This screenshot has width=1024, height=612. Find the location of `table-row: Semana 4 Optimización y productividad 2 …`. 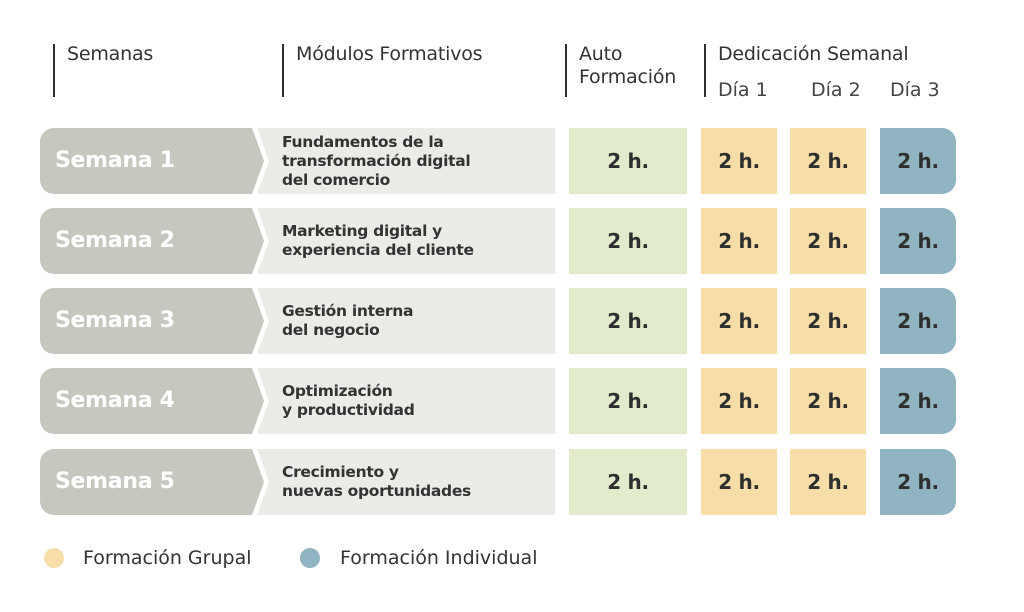

table-row: Semana 4 Optimización y productividad 2 … is located at coordinates (498, 401).